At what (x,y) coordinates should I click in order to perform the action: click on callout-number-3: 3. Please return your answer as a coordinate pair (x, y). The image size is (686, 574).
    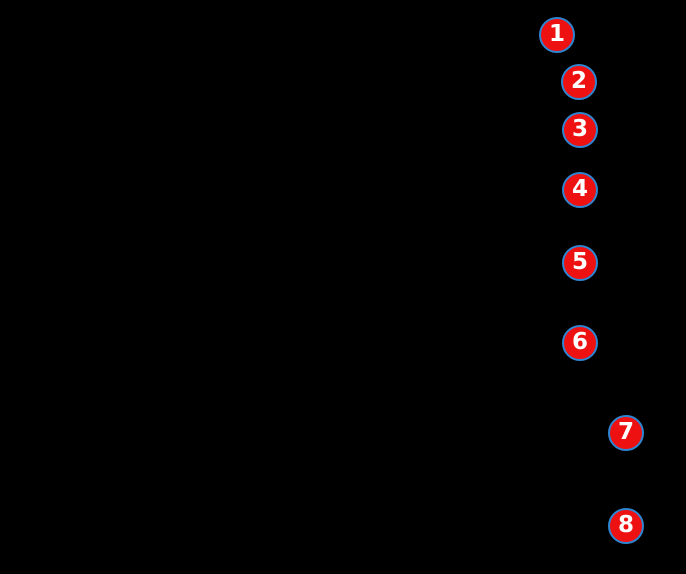
    Looking at the image, I should click on (579, 128).